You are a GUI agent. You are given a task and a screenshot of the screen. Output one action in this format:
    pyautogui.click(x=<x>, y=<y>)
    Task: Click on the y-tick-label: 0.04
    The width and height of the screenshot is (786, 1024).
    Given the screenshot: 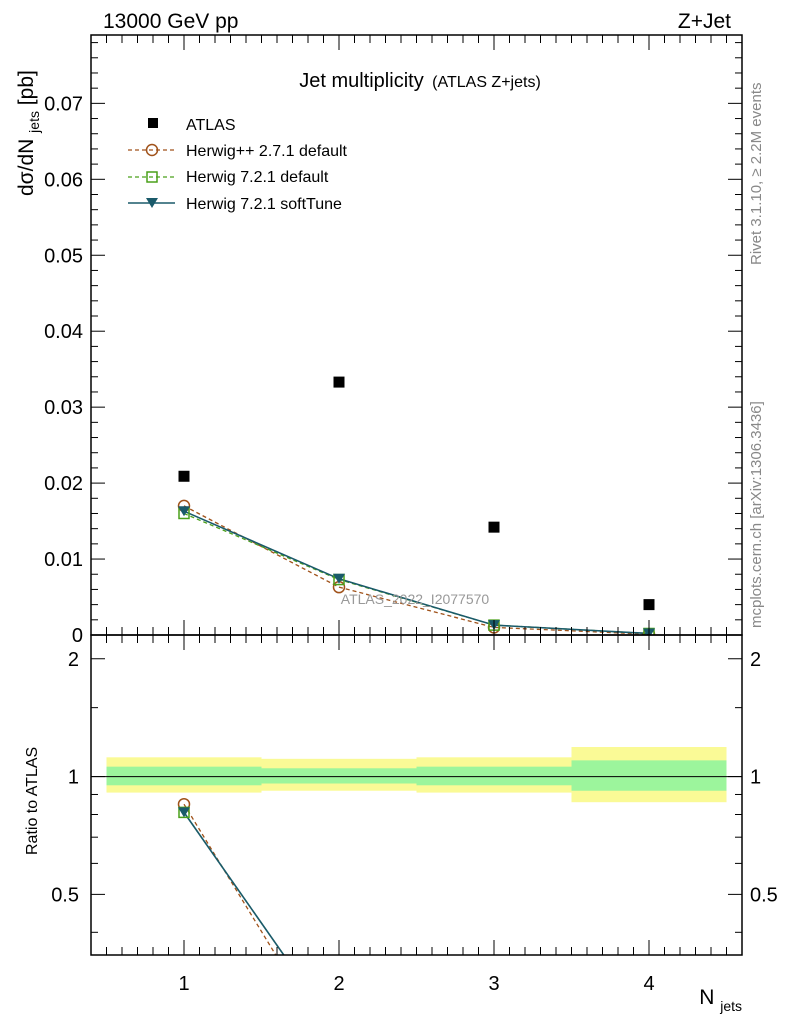 What is the action you would take?
    pyautogui.click(x=63, y=332)
    